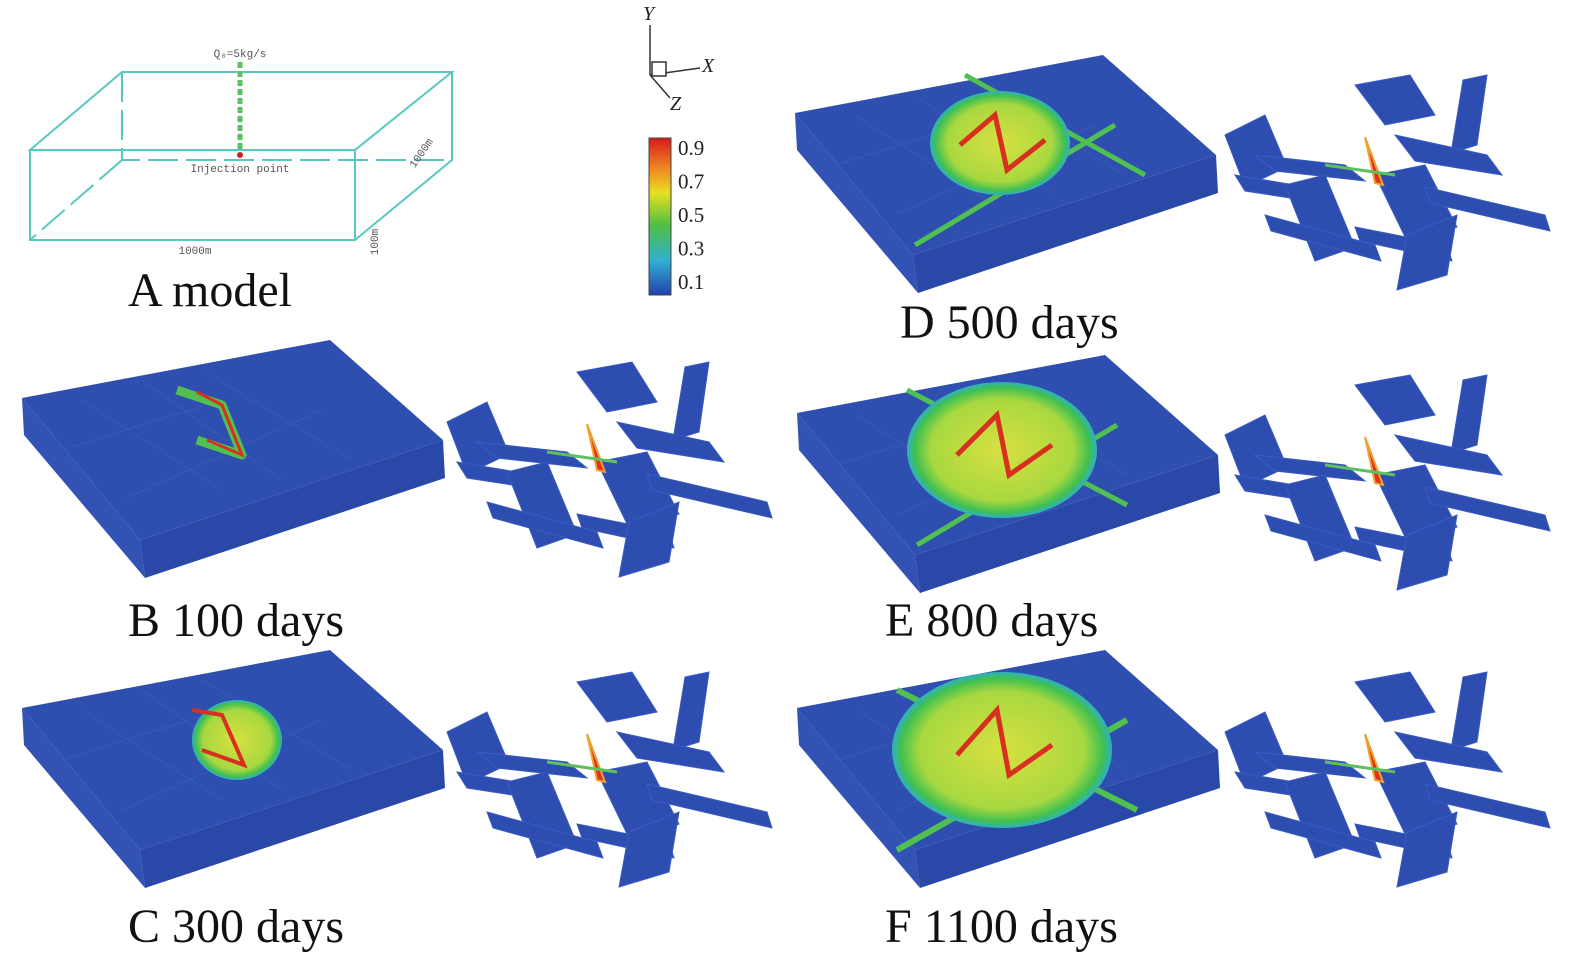 Image resolution: width=1575 pixels, height=964 pixels. Describe the element at coordinates (1001, 926) in the screenshot. I see `panel-label: F 1100 days` at that location.